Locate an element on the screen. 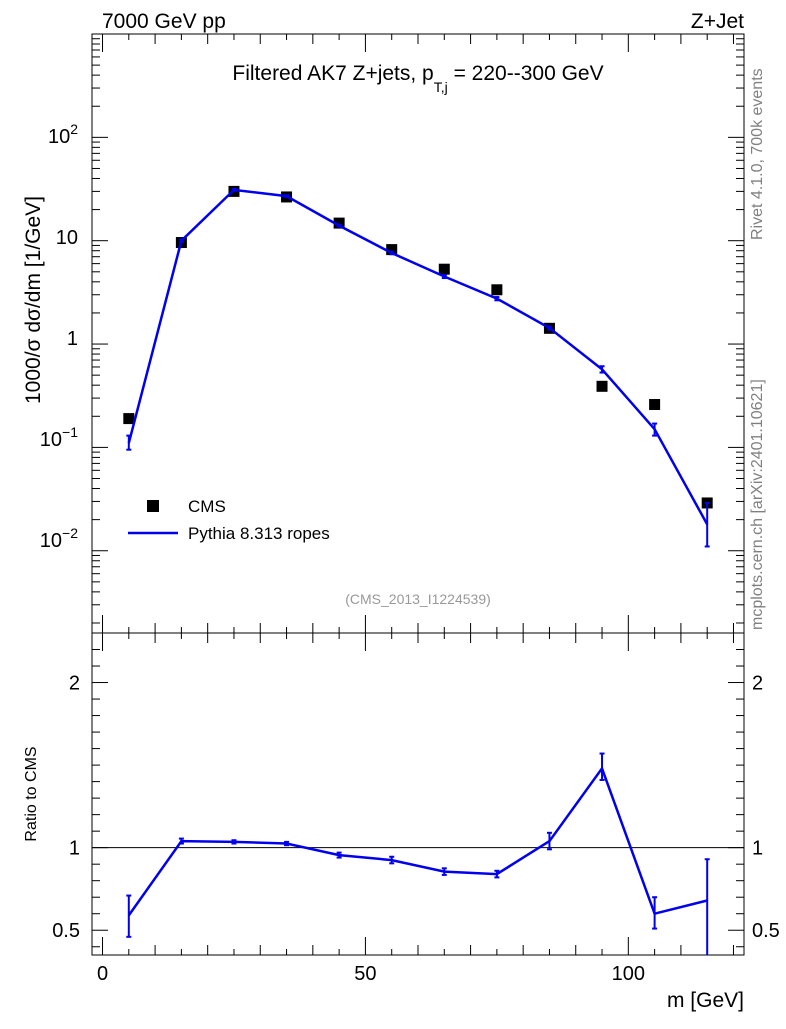  main-title-text: Filtered AK7 Z+jets, p is located at coordinates (332, 73).